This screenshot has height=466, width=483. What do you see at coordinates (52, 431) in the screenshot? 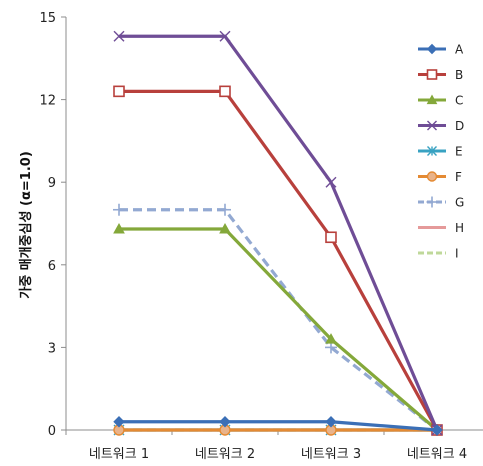
I see `y-tick-label: 0` at bounding box center [52, 431].